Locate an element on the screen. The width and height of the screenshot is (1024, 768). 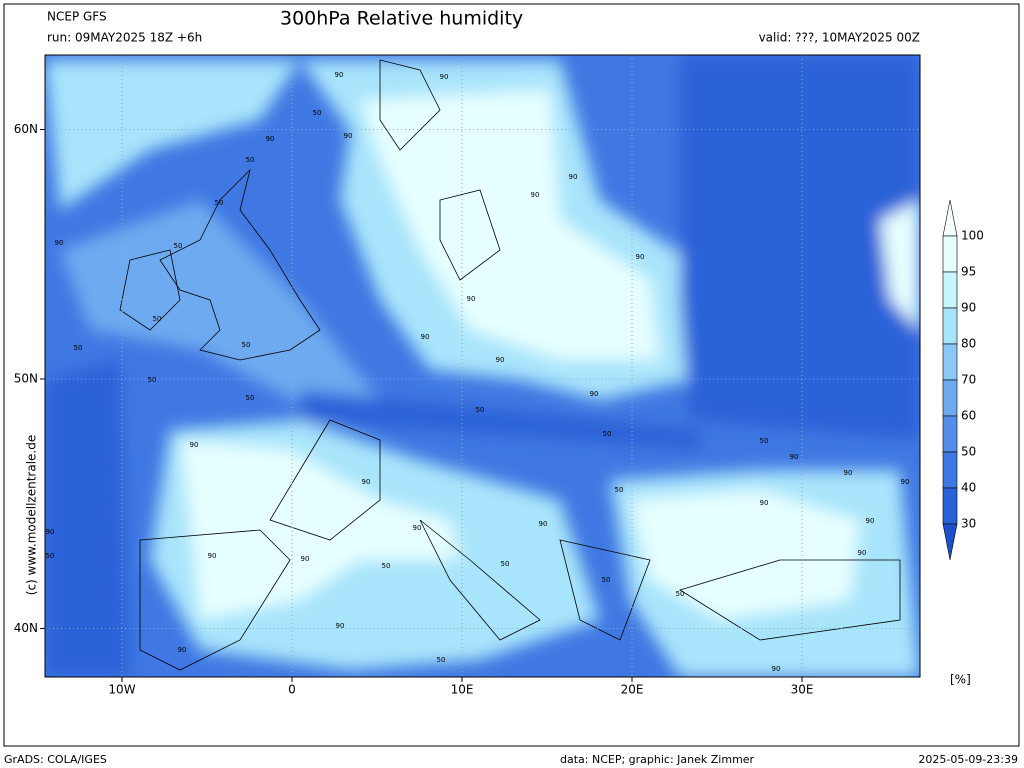
colorbar-end is located at coordinates (950, 542).